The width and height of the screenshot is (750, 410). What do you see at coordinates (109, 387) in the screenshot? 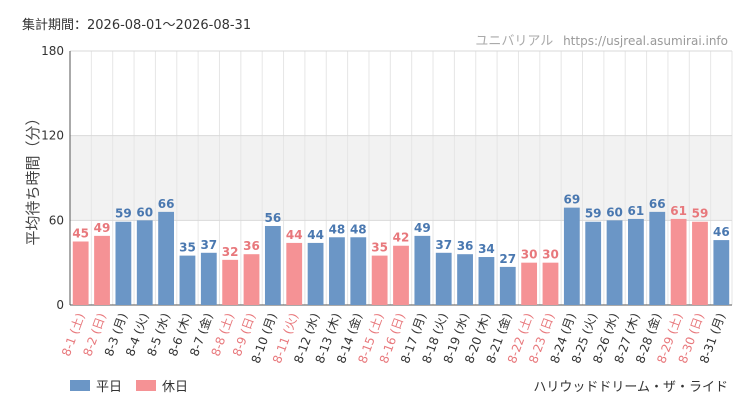
I see `legend-label-weekday: 平日` at bounding box center [109, 387].